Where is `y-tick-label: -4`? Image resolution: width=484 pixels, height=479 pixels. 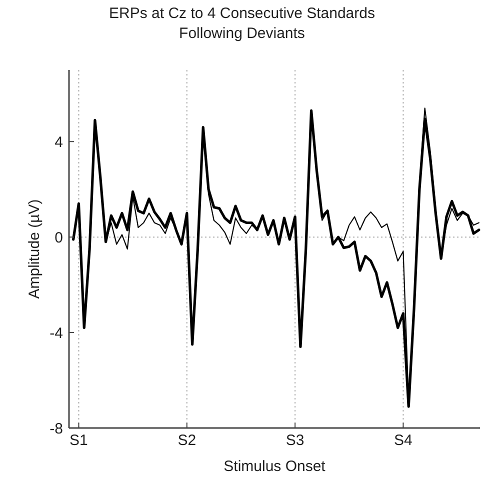 y-tick-label: -4 is located at coordinates (56, 333).